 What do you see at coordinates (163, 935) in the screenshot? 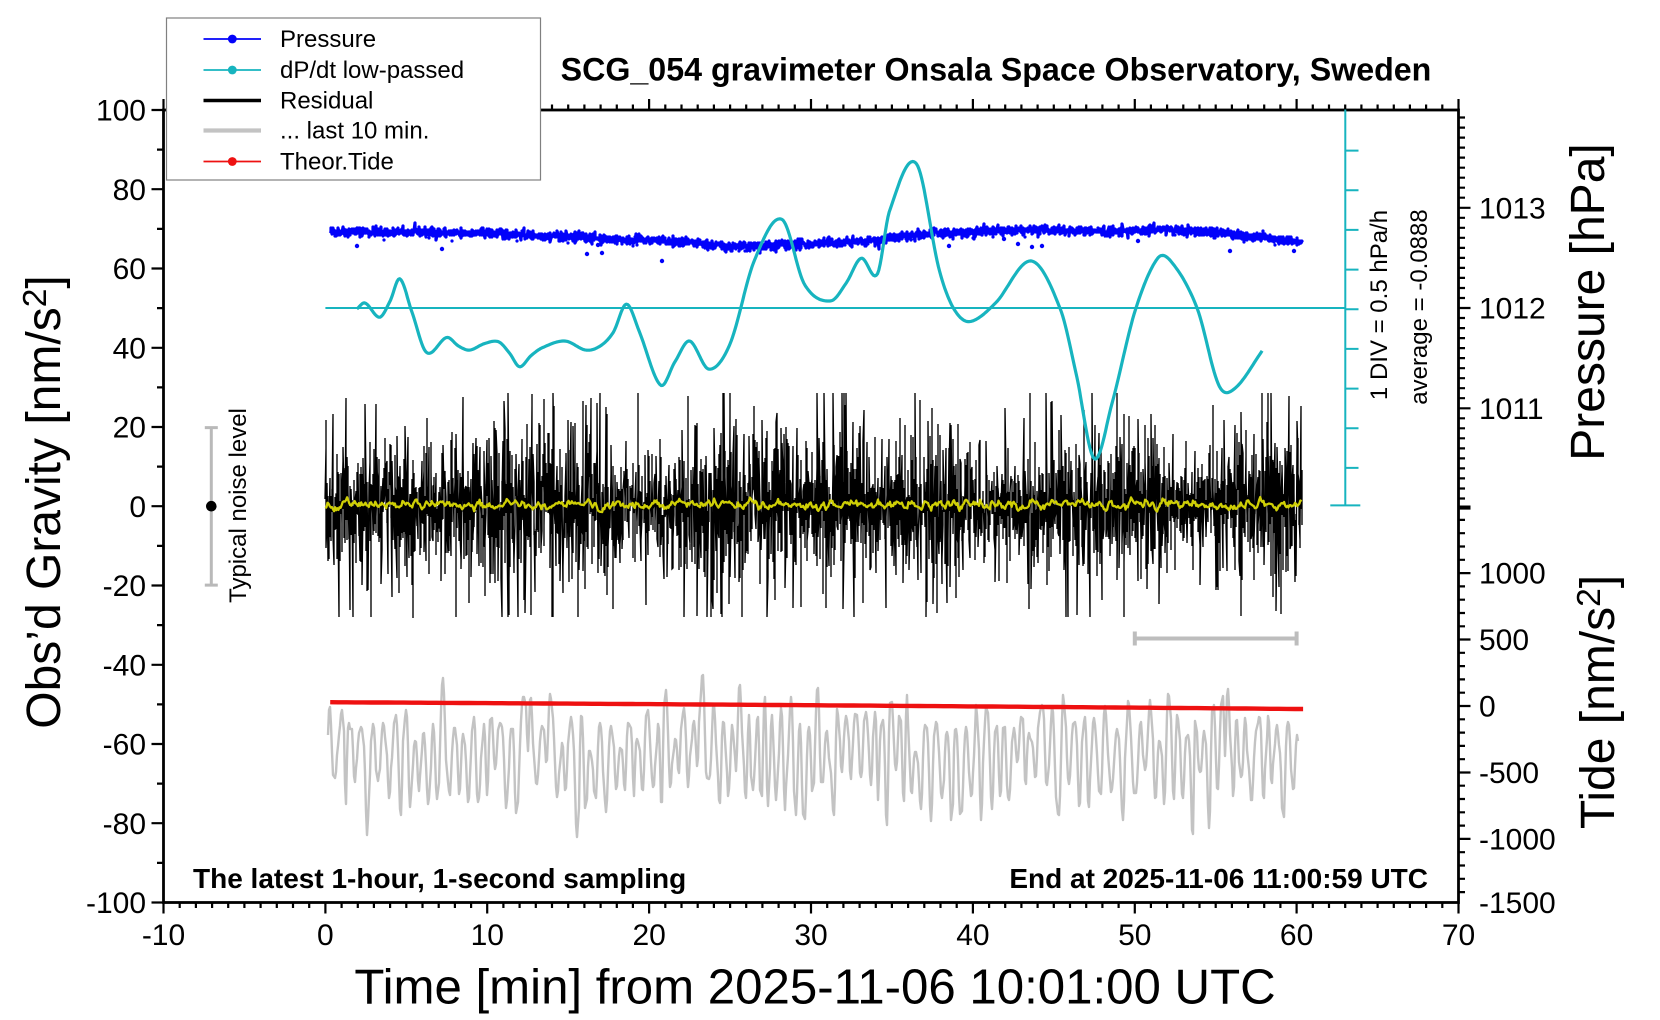
I see `svg-text: -10` at bounding box center [163, 935].